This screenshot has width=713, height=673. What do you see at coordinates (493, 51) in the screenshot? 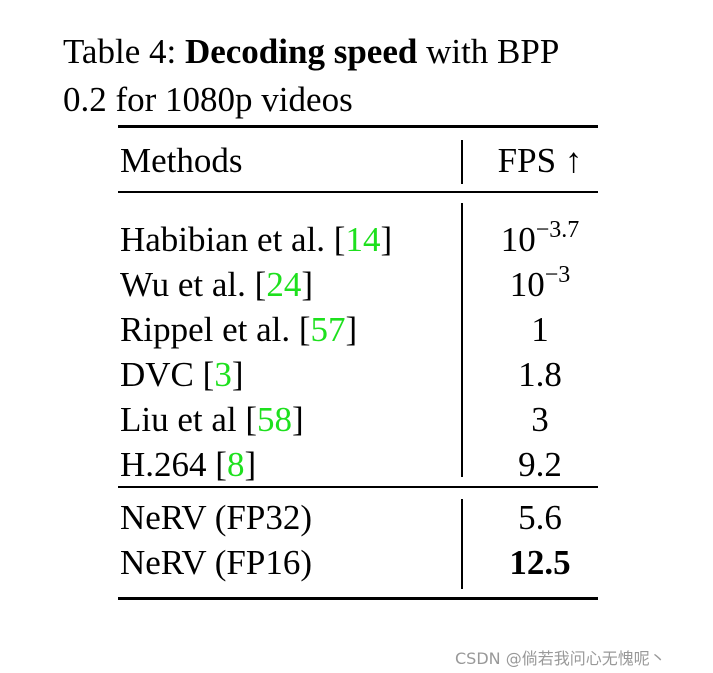
I see `caption-text: with BPP` at bounding box center [493, 51].